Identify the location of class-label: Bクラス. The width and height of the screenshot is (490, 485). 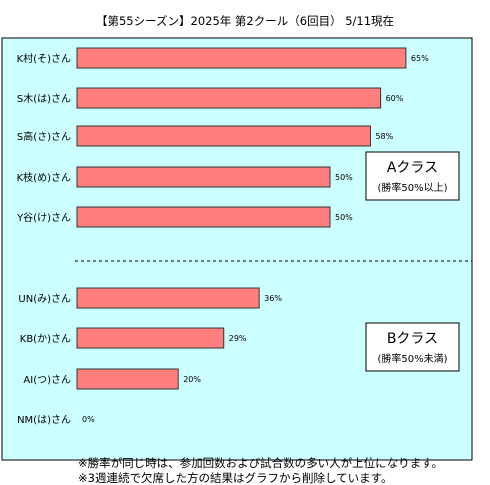
(412, 339).